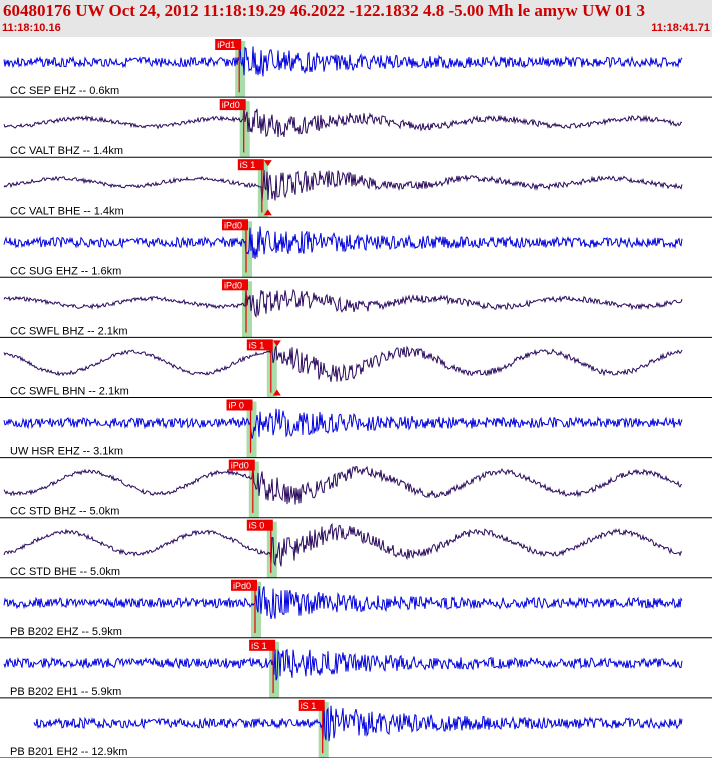 Image resolution: width=712 pixels, height=758 pixels. I want to click on end-time-label: 11:18:41.71, so click(680, 28).